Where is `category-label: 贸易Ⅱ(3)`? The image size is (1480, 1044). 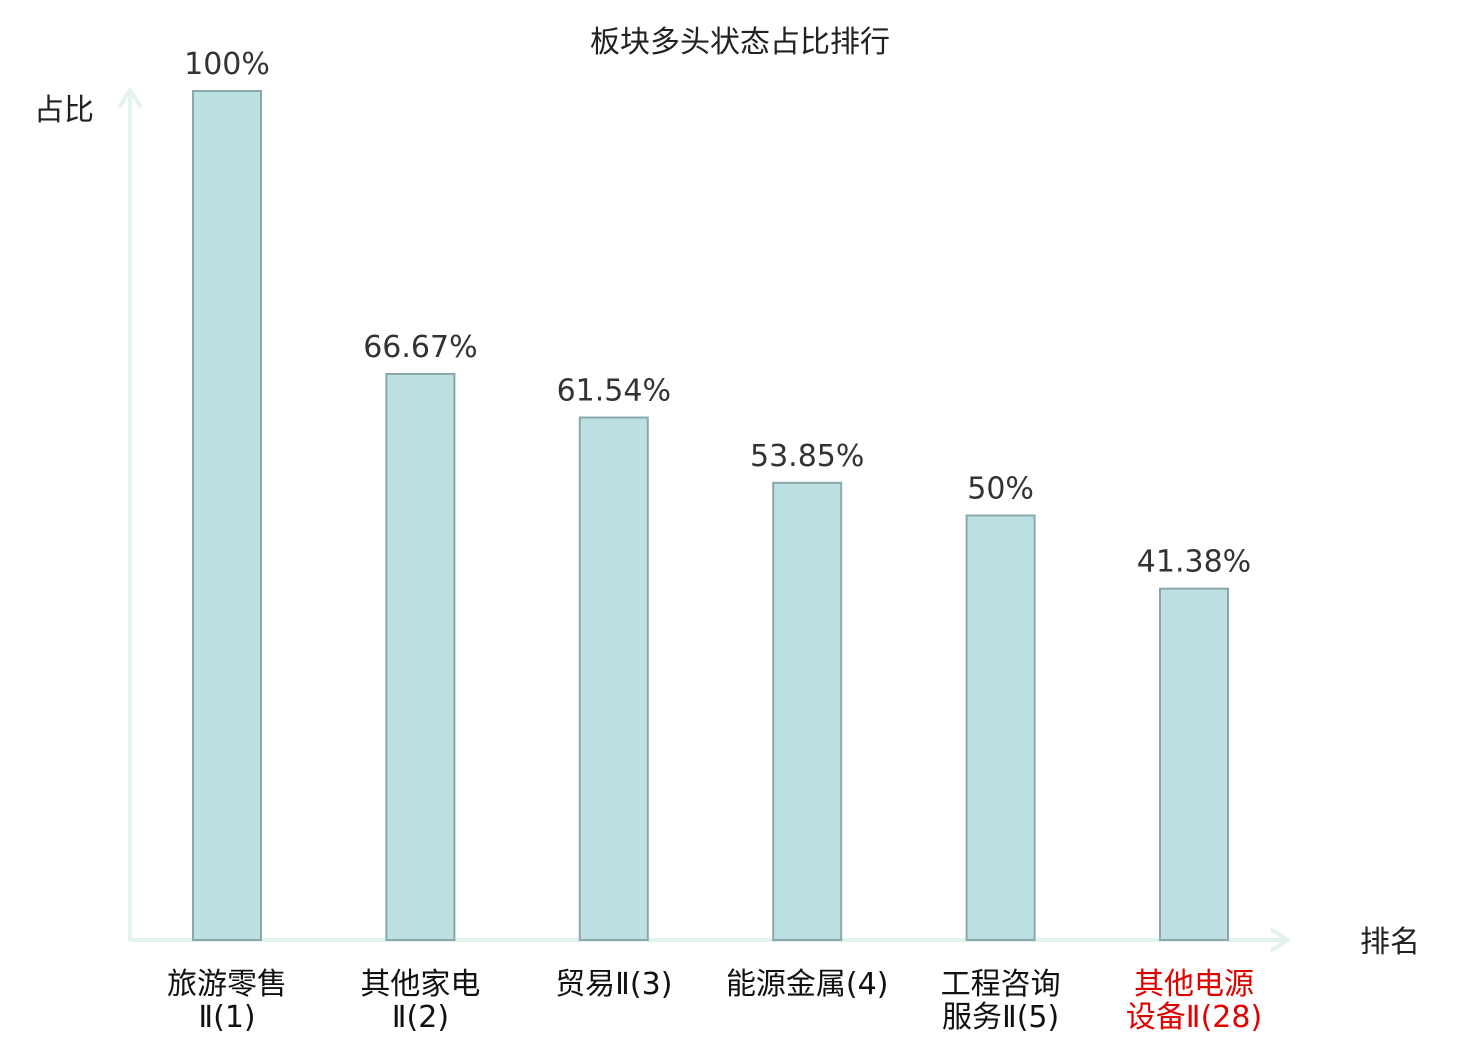
category-label: 贸易Ⅱ(3) is located at coordinates (613, 984).